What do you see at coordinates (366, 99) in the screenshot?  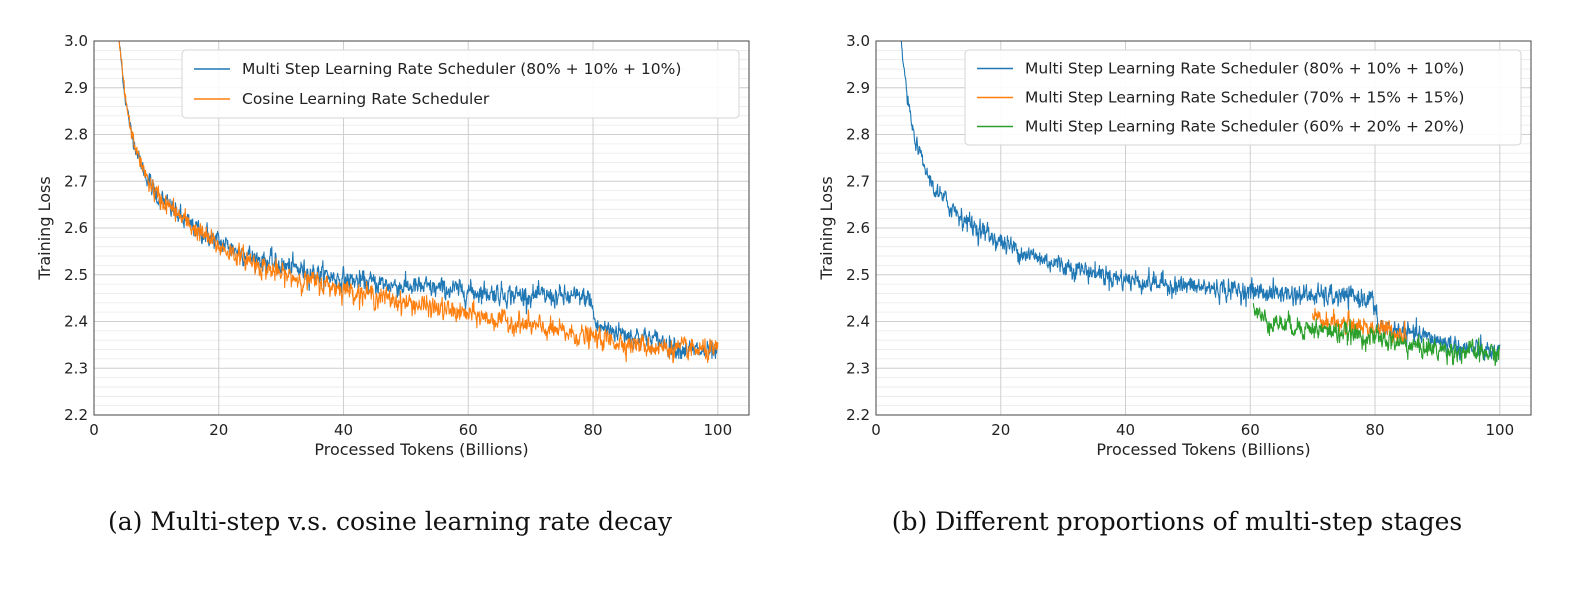 I see `legend-entry: Cosine Learning Rate Scheduler` at bounding box center [366, 99].